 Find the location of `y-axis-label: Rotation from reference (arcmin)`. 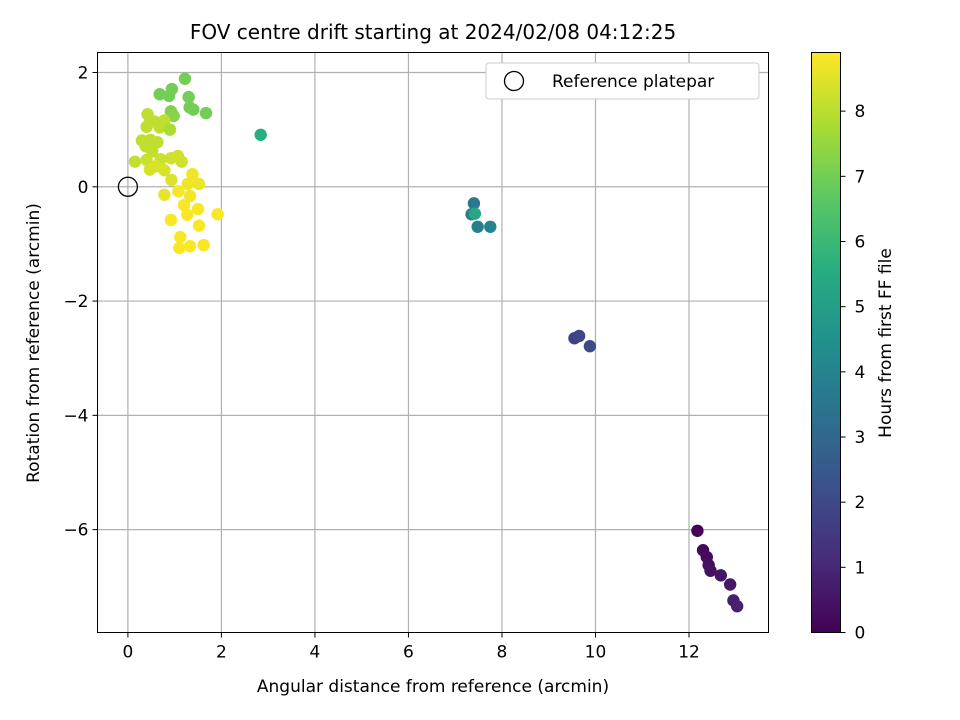

y-axis-label: Rotation from reference (arcmin) is located at coordinates (34, 343).